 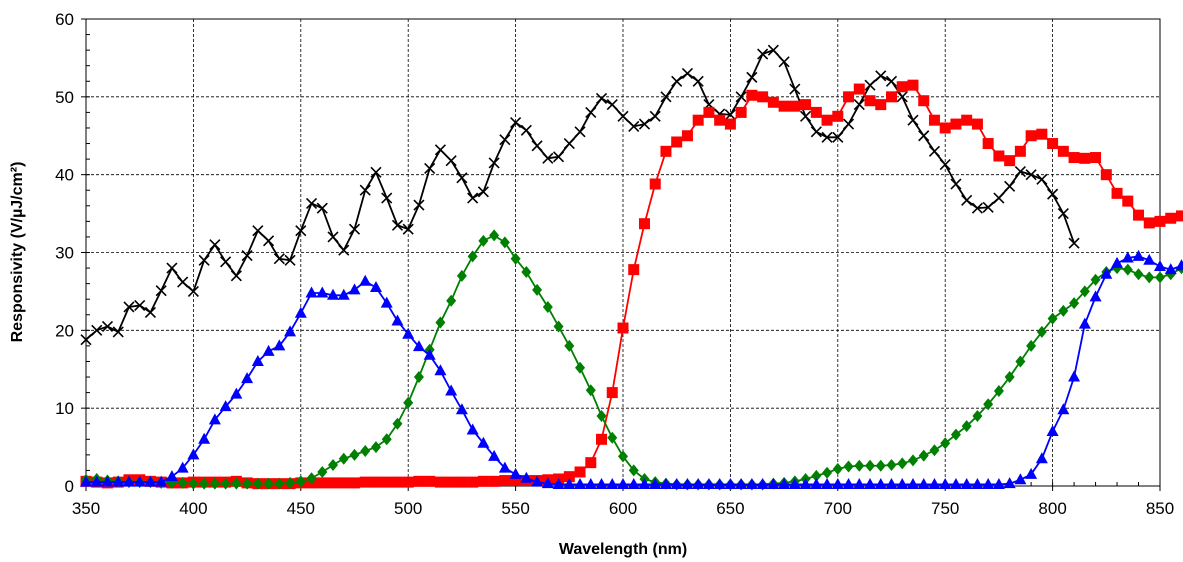 I want to click on x-tick-label: 550, so click(x=515, y=508).